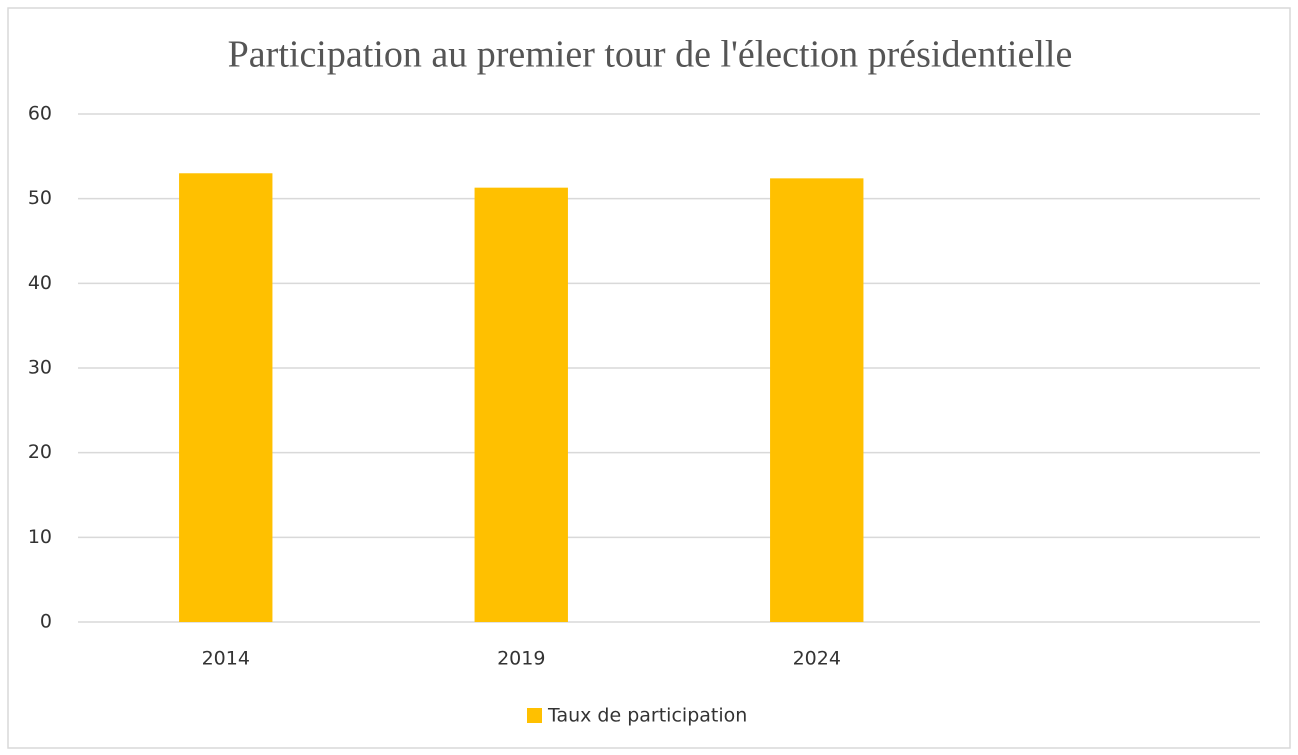 The width and height of the screenshot is (1298, 755). I want to click on y-tick-label: 50, so click(40, 198).